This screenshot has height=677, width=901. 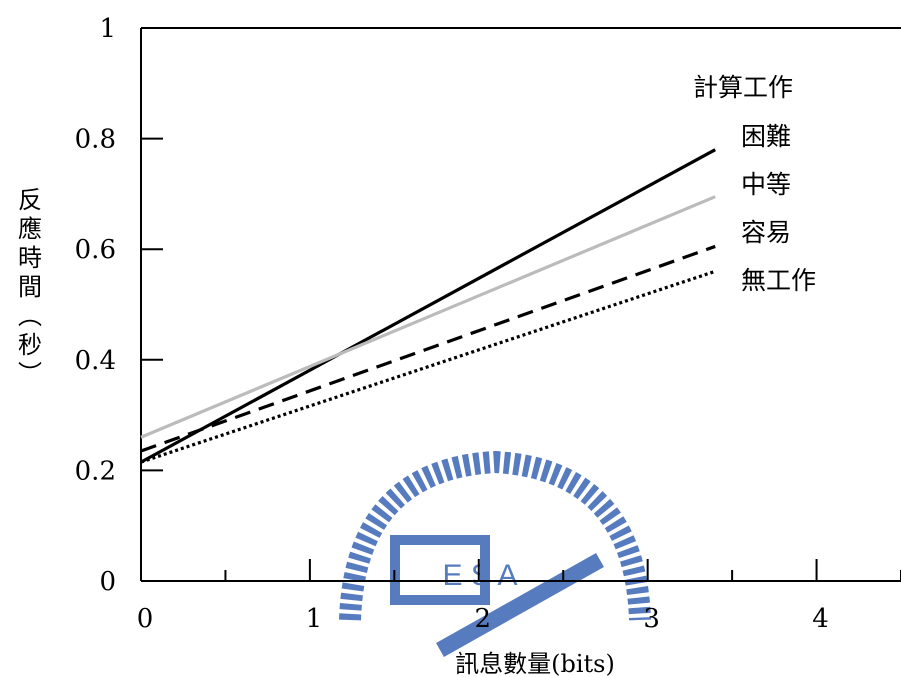 What do you see at coordinates (651, 619) in the screenshot?
I see `x-tick-label: 3` at bounding box center [651, 619].